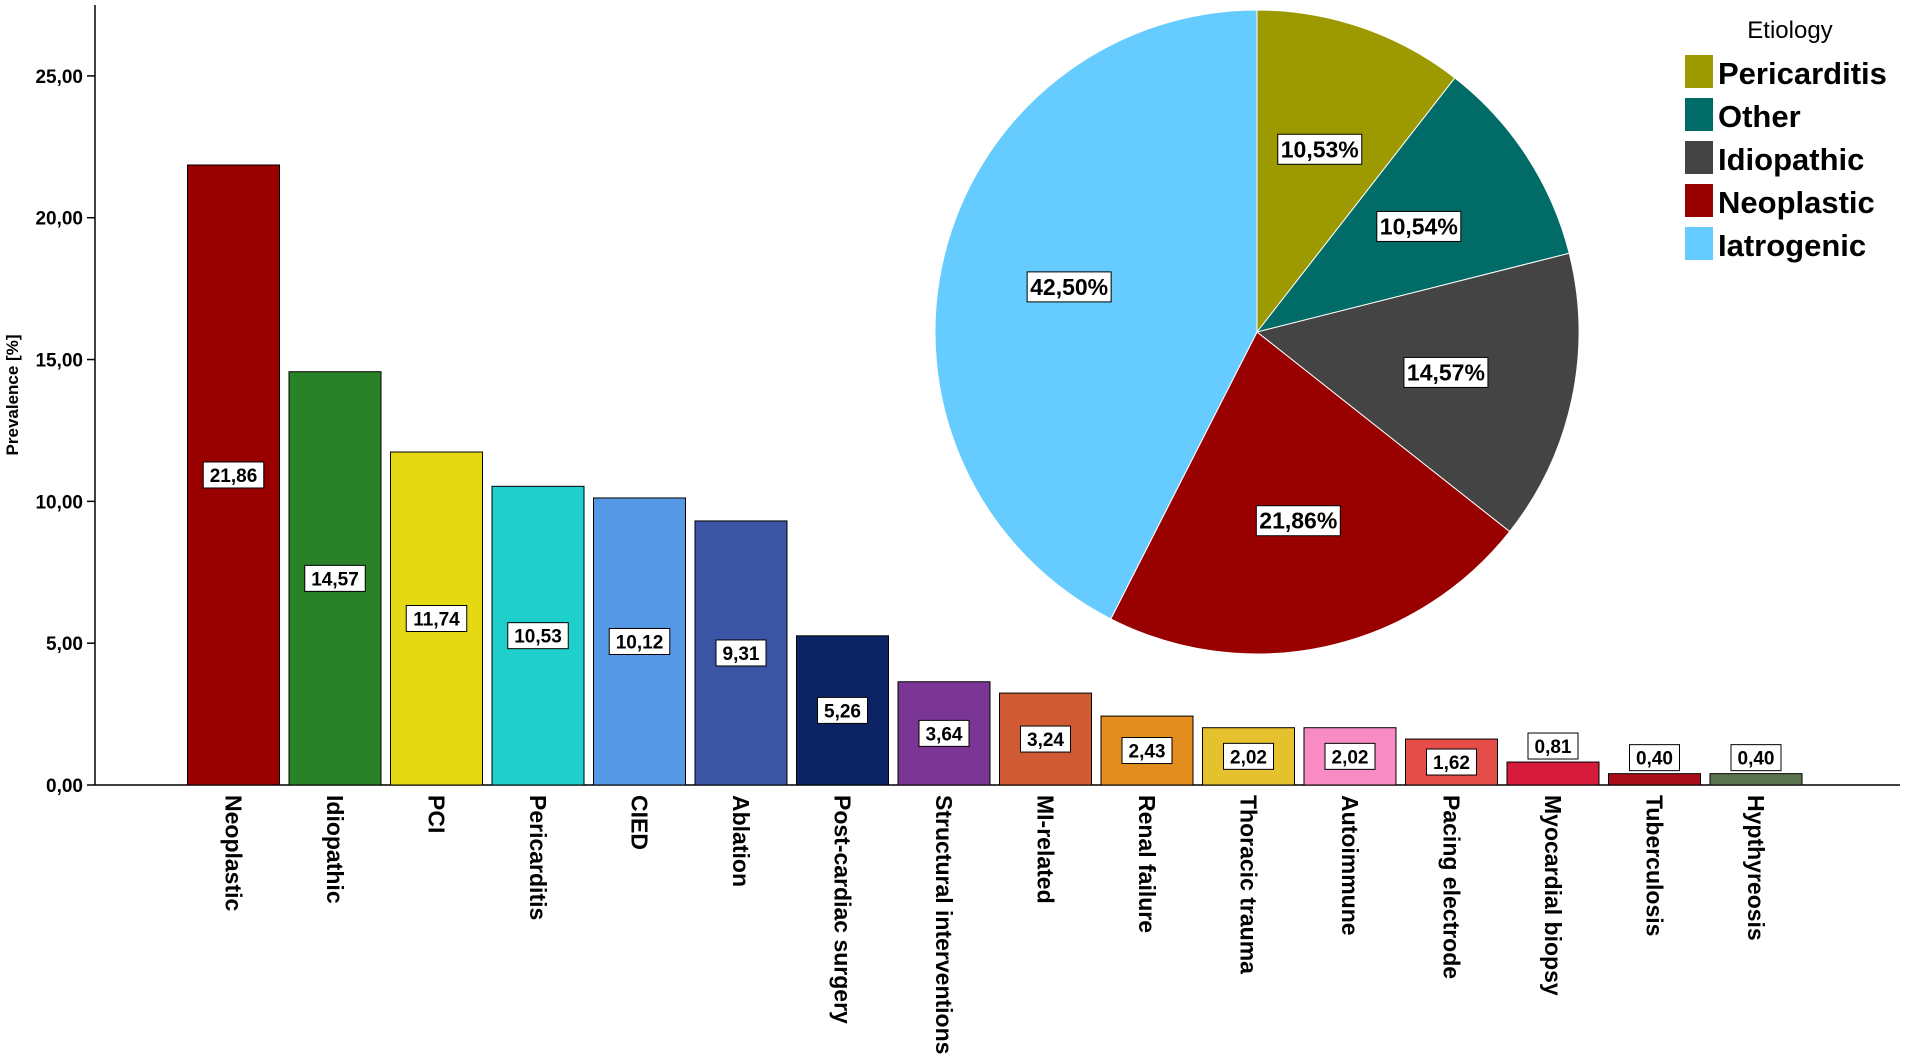 The width and height of the screenshot is (1905, 1057). Describe the element at coordinates (1796, 202) in the screenshot. I see `legend-item-label: Neoplastic` at that location.